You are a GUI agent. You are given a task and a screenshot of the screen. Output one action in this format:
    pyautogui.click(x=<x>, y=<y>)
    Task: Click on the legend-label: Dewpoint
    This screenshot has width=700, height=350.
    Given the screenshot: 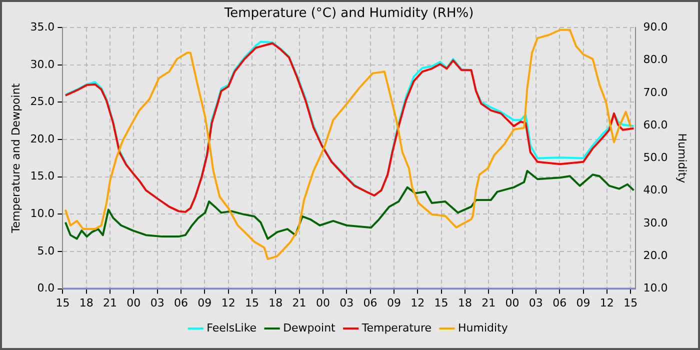 What is the action you would take?
    pyautogui.click(x=309, y=327)
    